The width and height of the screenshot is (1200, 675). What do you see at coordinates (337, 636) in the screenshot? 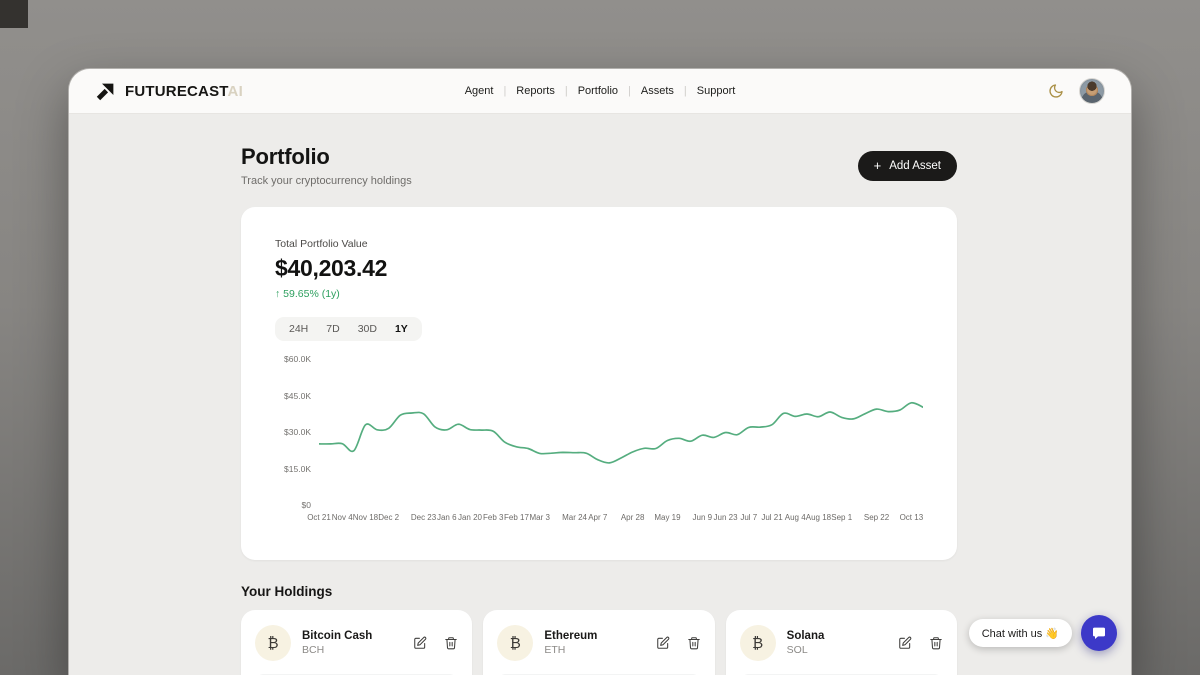
I see `coin-name: Bitcoin Cash` at bounding box center [337, 636].